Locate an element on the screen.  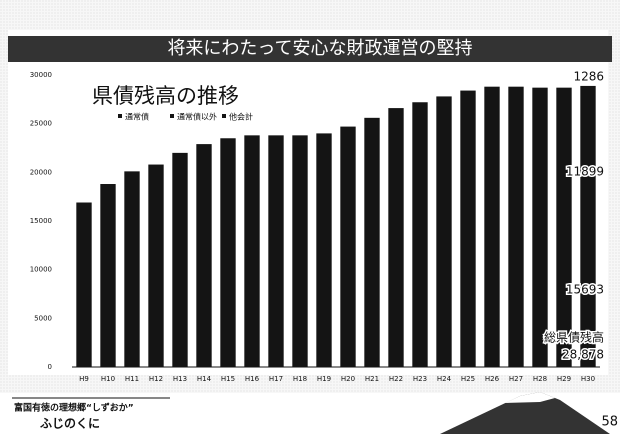
y-tick-label: 30000 is located at coordinates (41, 75).